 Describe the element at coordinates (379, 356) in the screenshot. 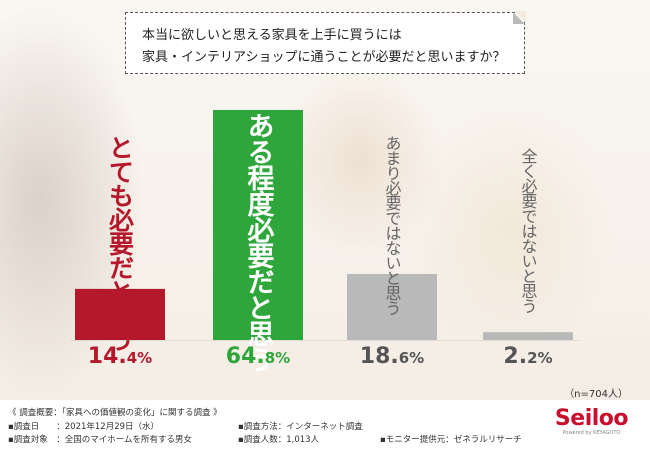

I see `value-label-main: 18.` at that location.